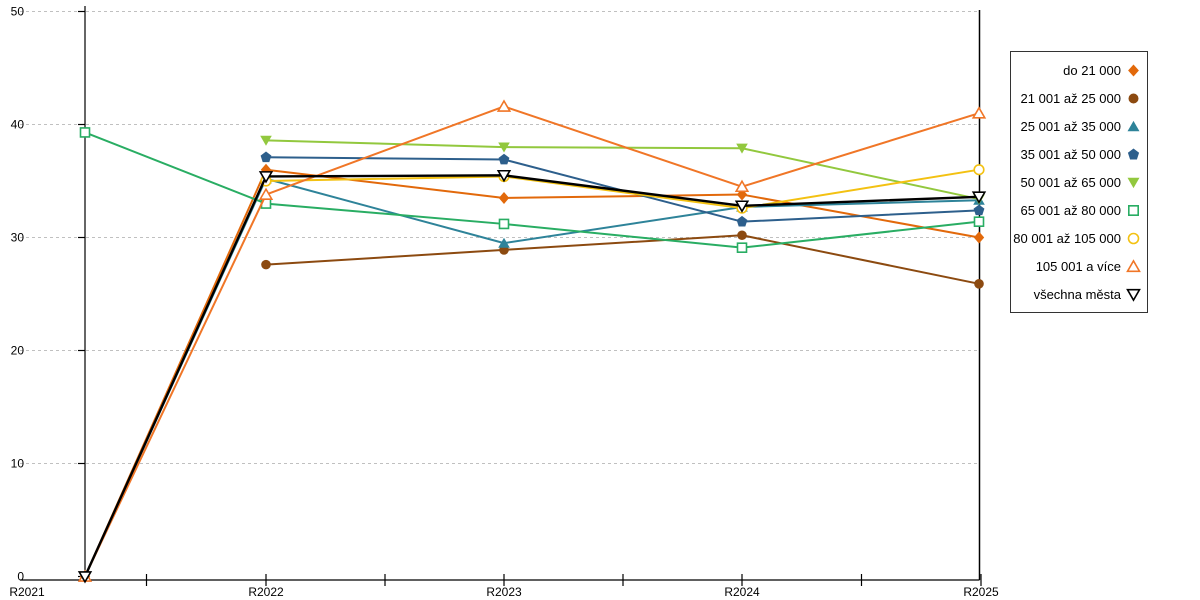 The image size is (1200, 600). What do you see at coordinates (18, 125) in the screenshot?
I see `y-tick-label: 40` at bounding box center [18, 125].